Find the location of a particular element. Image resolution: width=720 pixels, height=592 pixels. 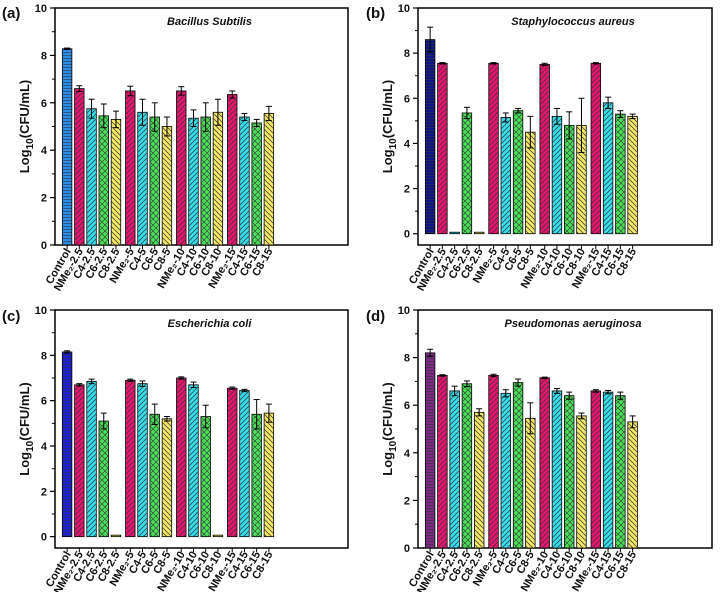

chart-title: Bacillus Subtilis is located at coordinates (209, 22).